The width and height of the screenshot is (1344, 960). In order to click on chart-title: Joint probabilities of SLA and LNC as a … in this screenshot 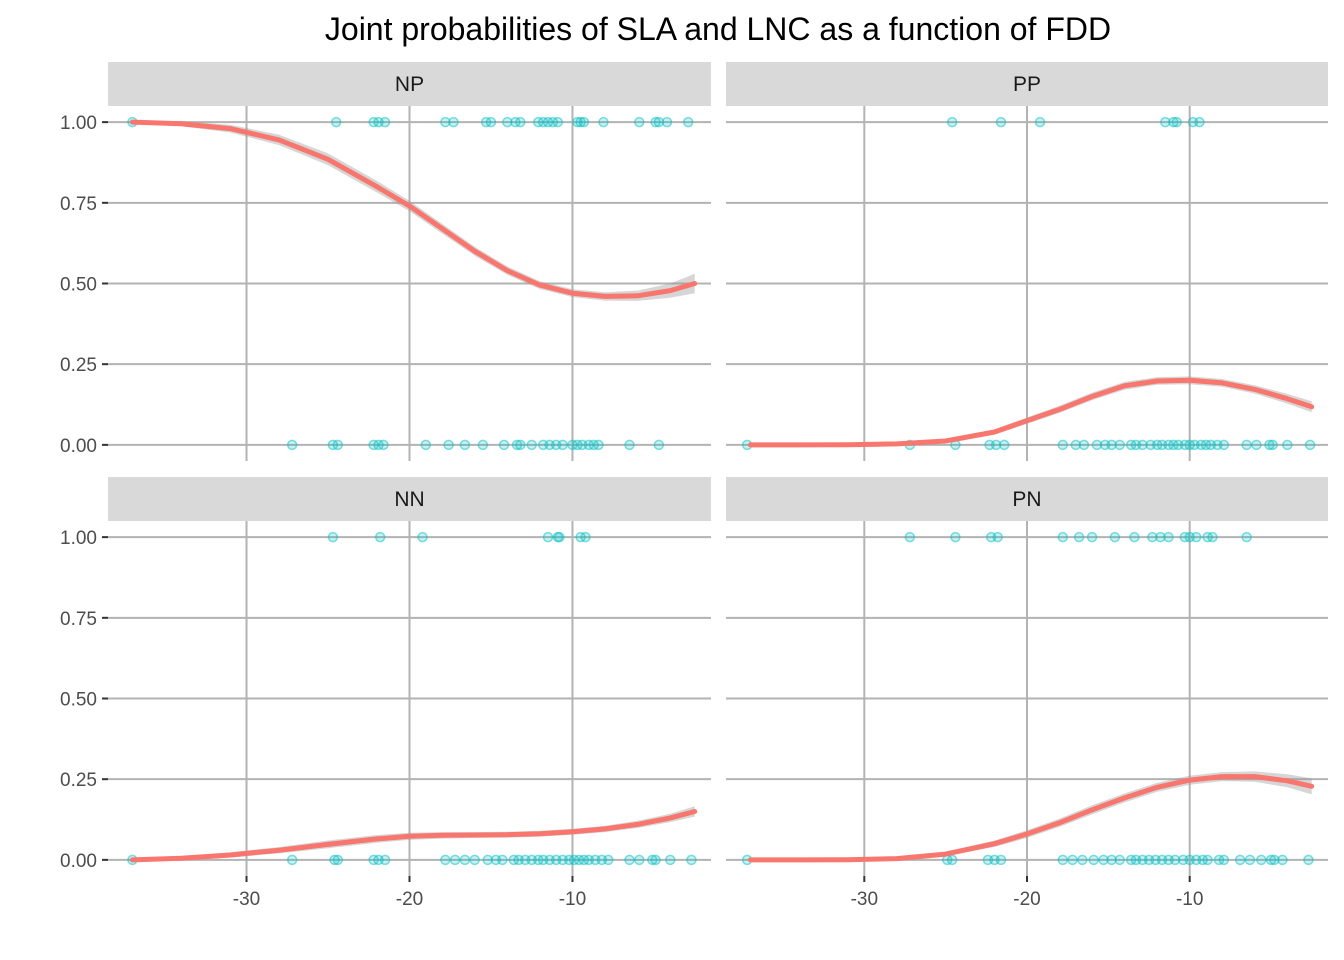, I will do `click(718, 29)`.